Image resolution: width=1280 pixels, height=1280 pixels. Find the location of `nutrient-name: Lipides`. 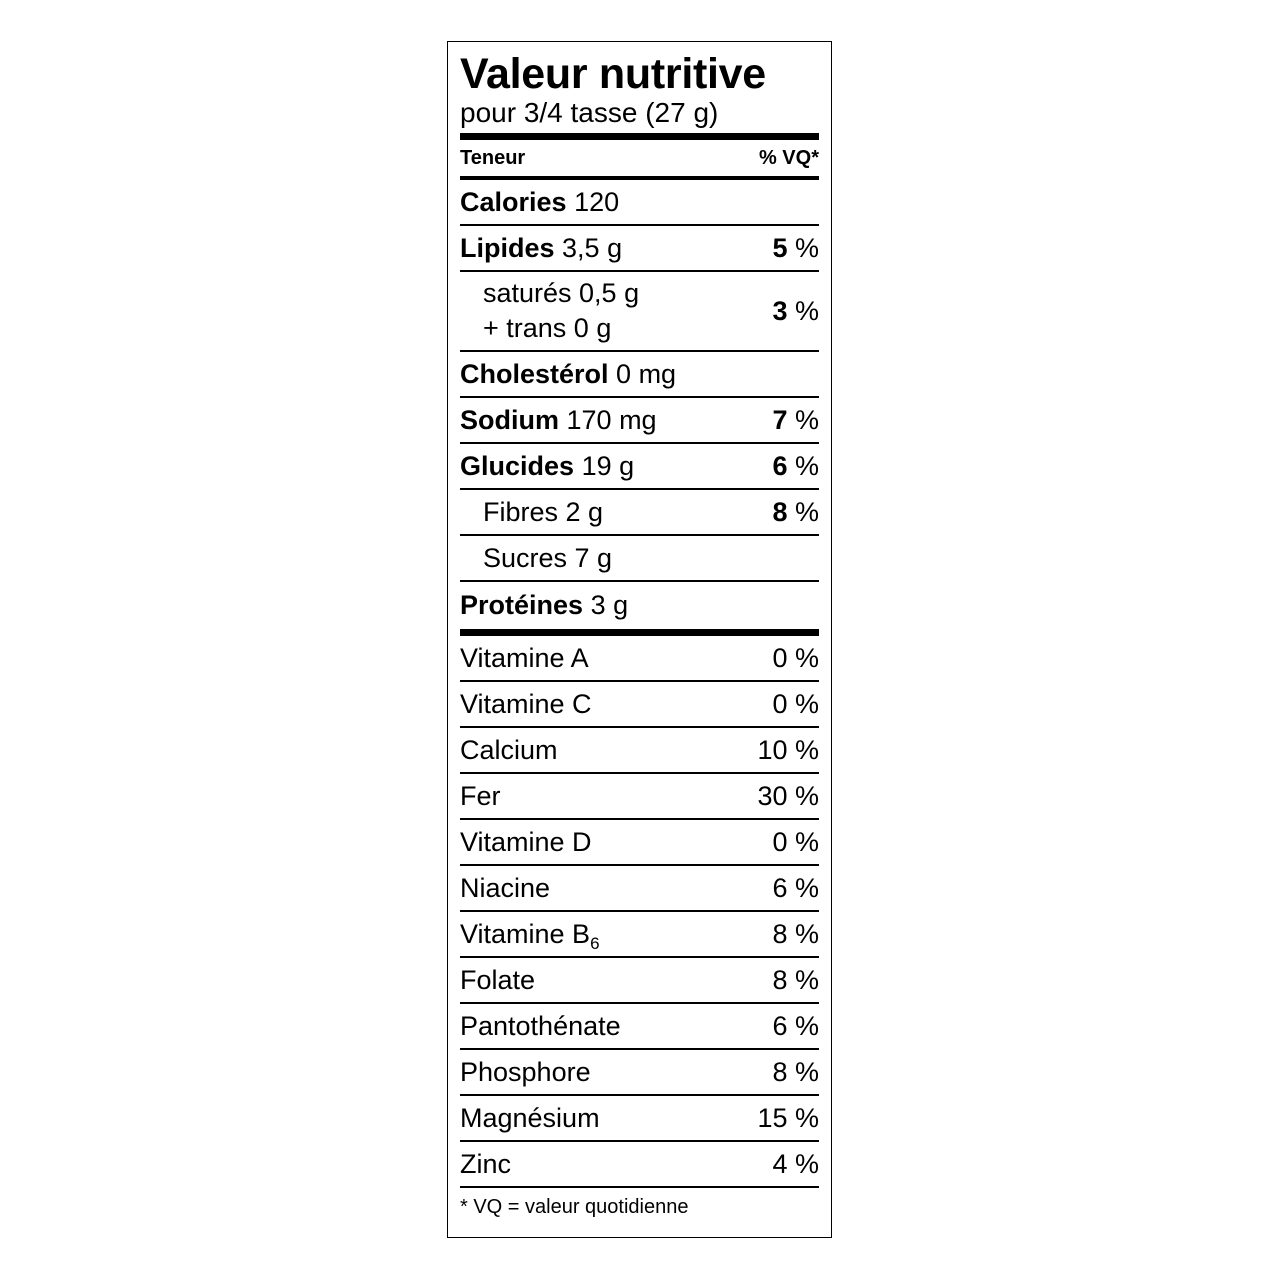

nutrient-name: Lipides is located at coordinates (507, 247).